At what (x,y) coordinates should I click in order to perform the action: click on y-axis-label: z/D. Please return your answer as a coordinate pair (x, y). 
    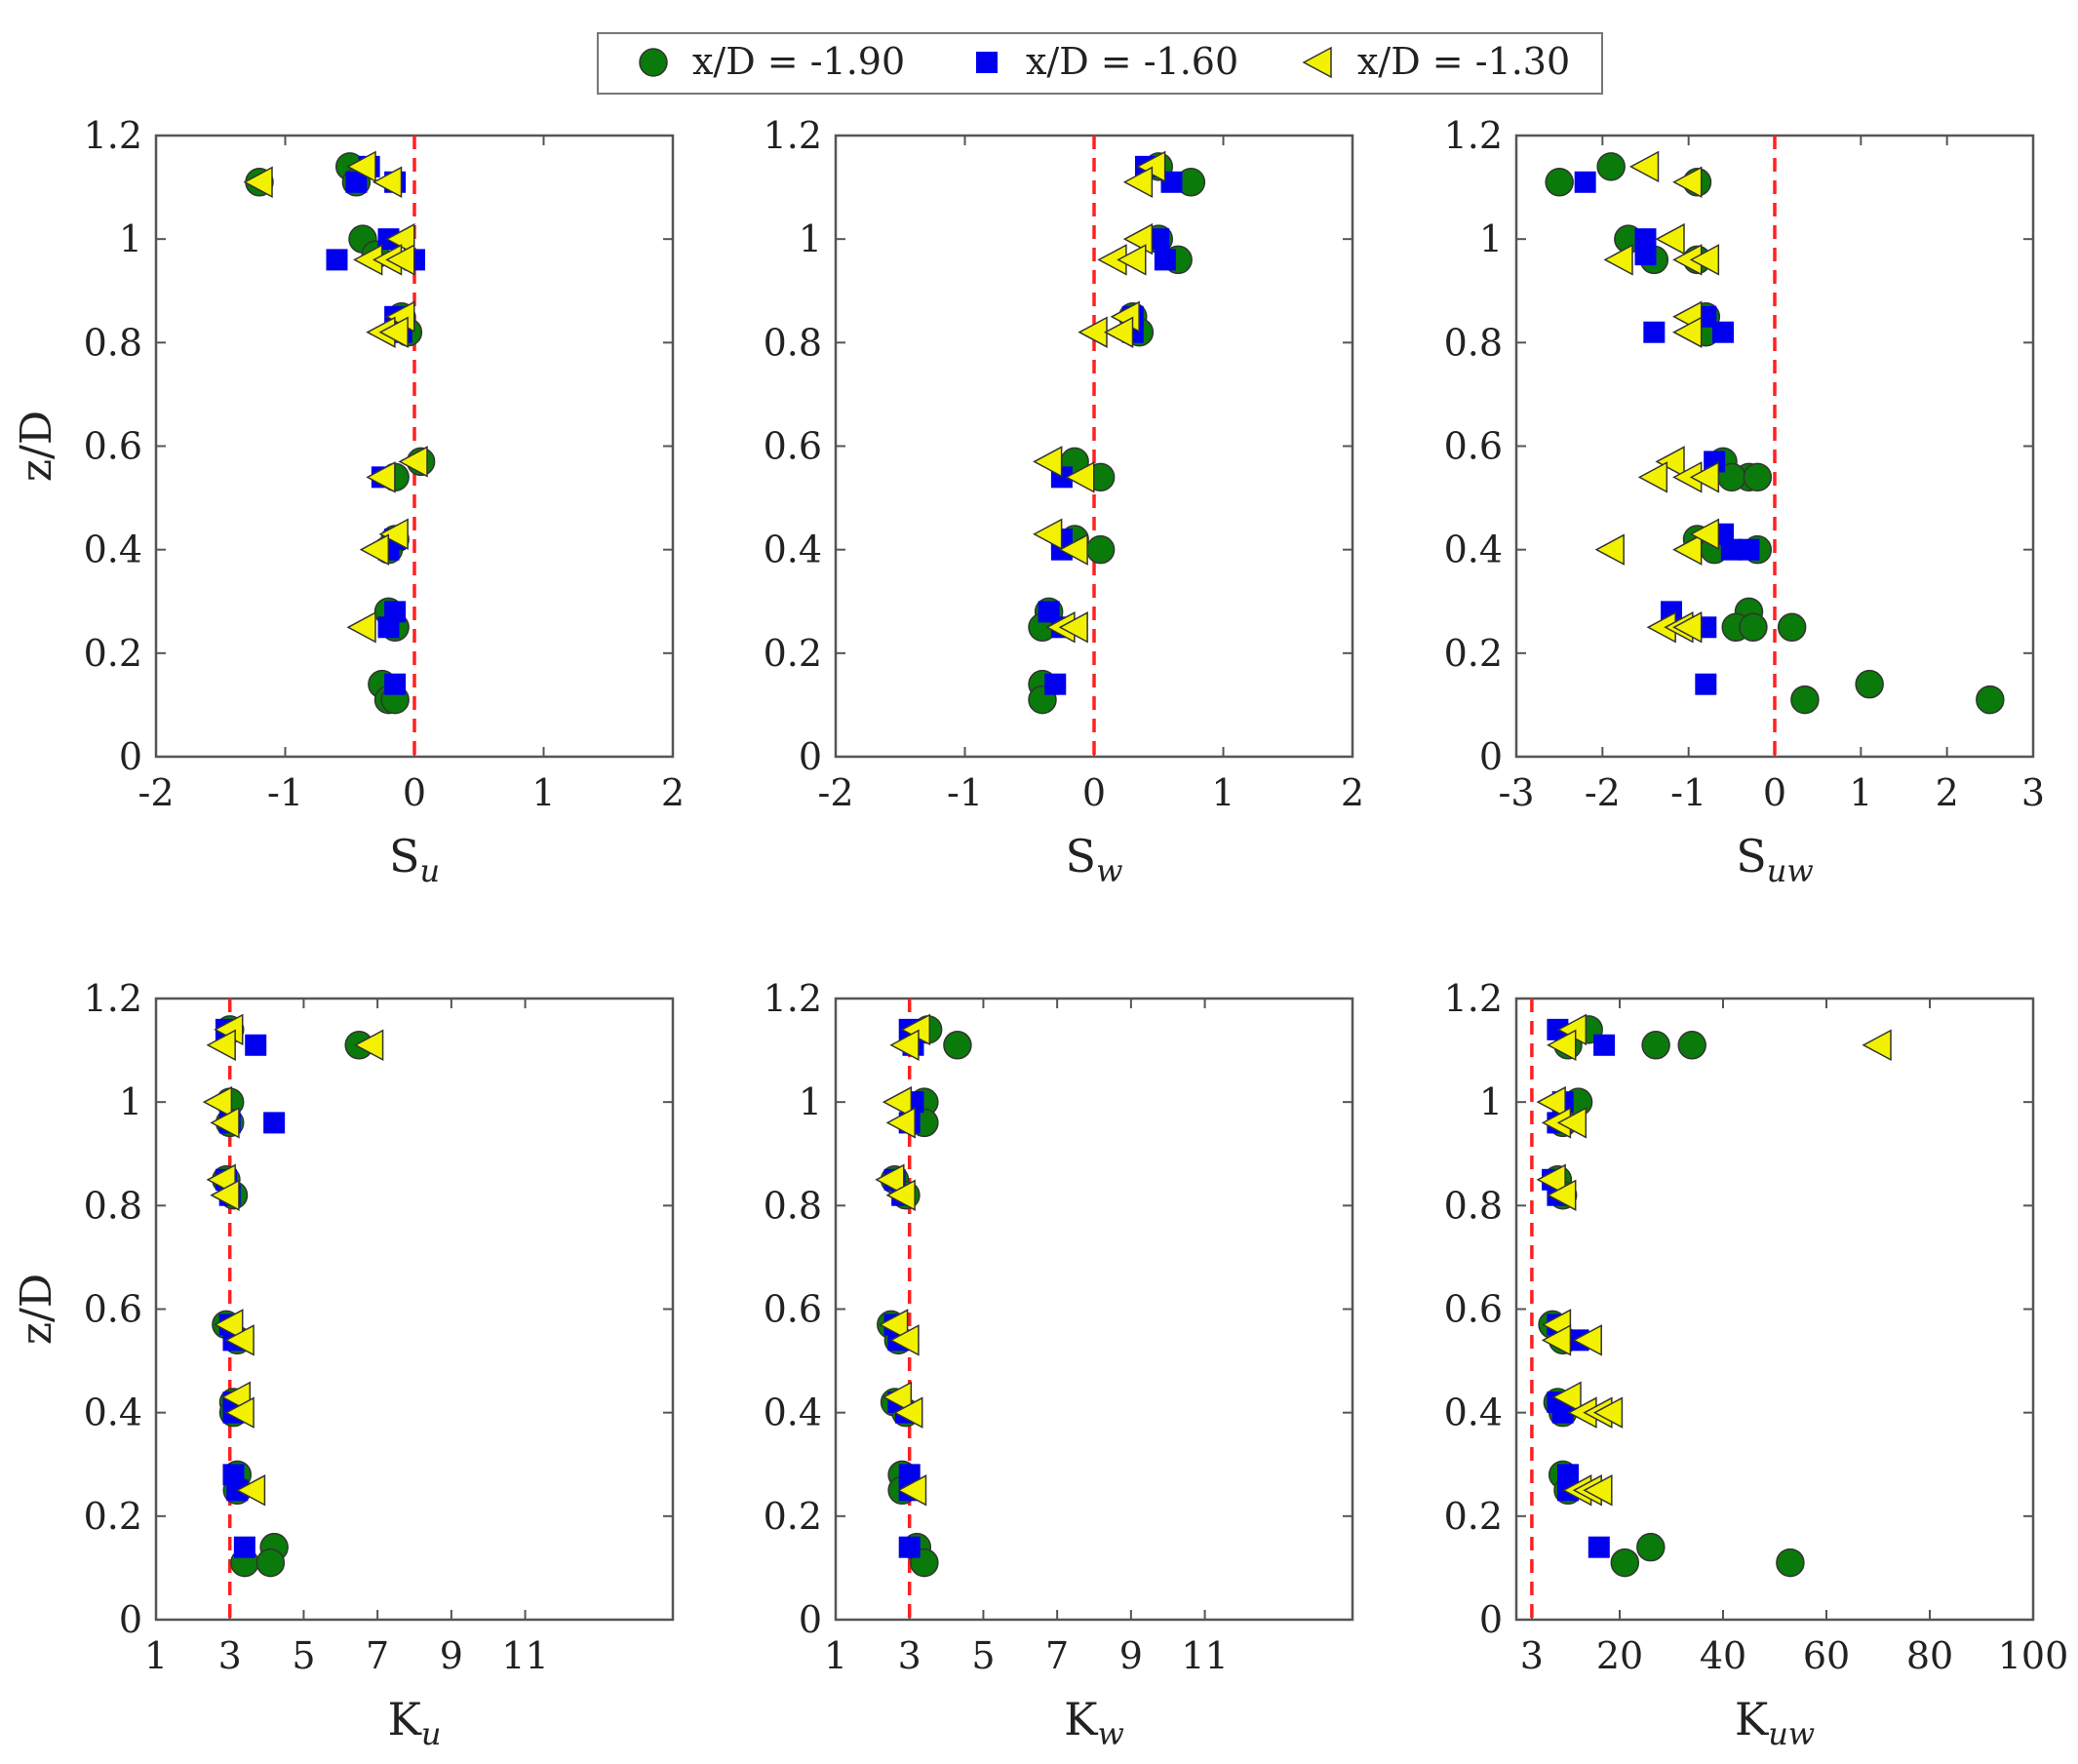
    Looking at the image, I should click on (36, 446).